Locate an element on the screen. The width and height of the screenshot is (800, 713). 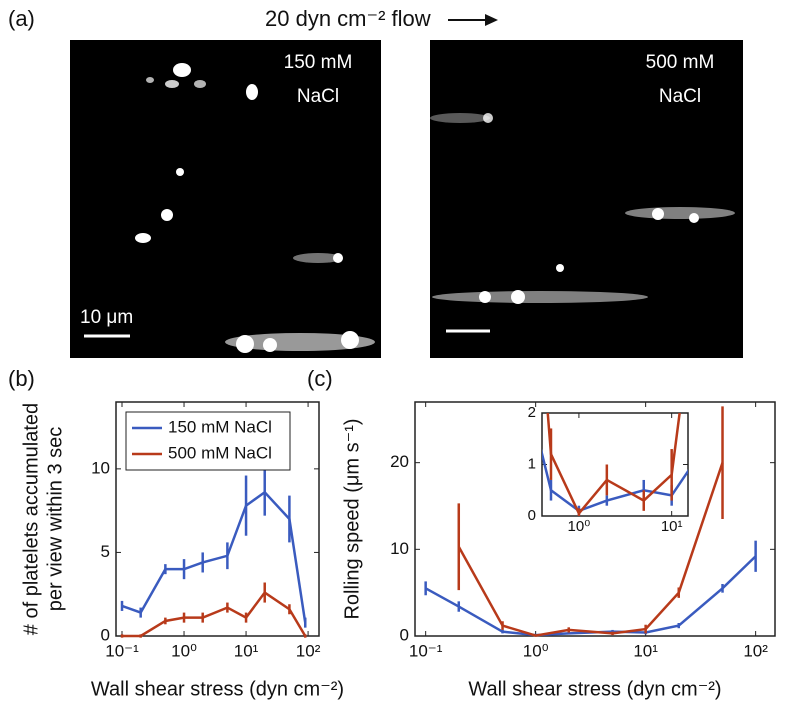
y-axis-label: per view within 3 sec is located at coordinates (55, 519).